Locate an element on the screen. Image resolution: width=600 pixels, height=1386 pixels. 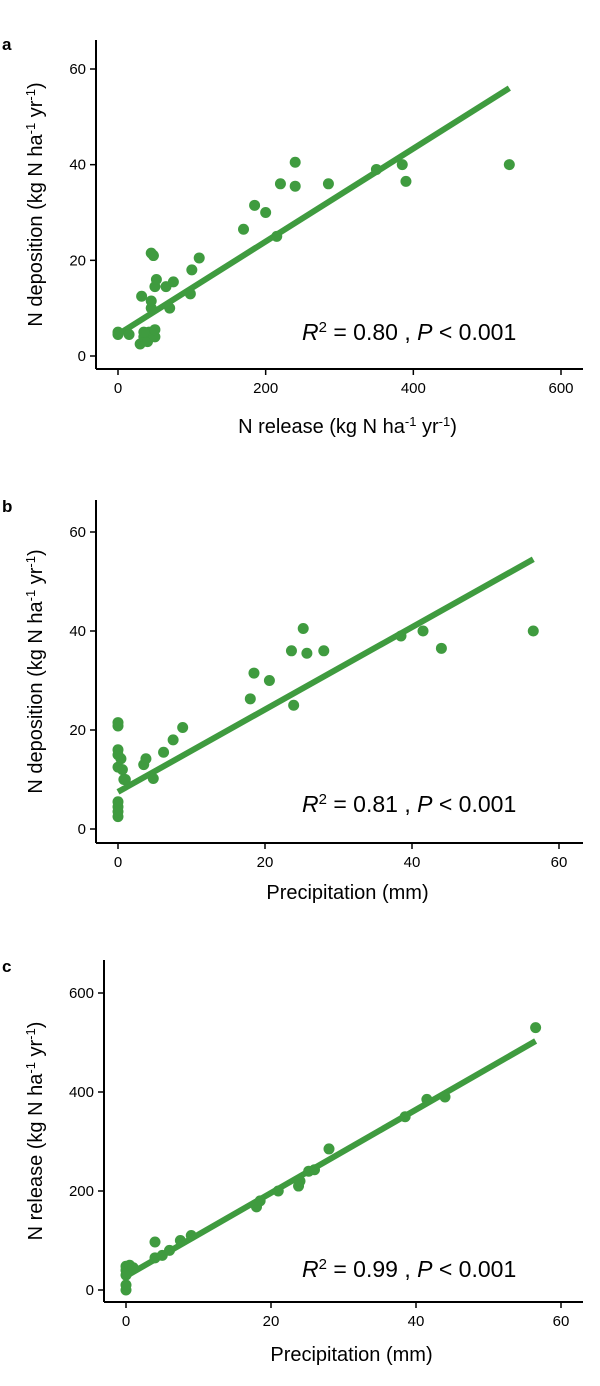
y-tick-label: 600 is located at coordinates (81, 993).